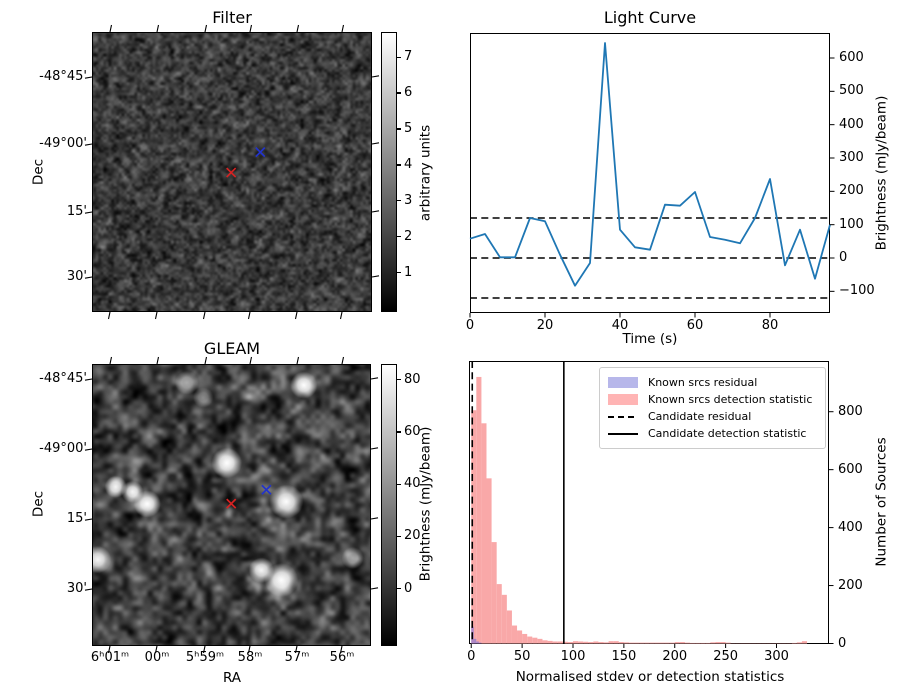 This screenshot has height=699, width=907. Describe the element at coordinates (851, 124) in the screenshot. I see `light-curve-y-tick-label: 400` at that location.